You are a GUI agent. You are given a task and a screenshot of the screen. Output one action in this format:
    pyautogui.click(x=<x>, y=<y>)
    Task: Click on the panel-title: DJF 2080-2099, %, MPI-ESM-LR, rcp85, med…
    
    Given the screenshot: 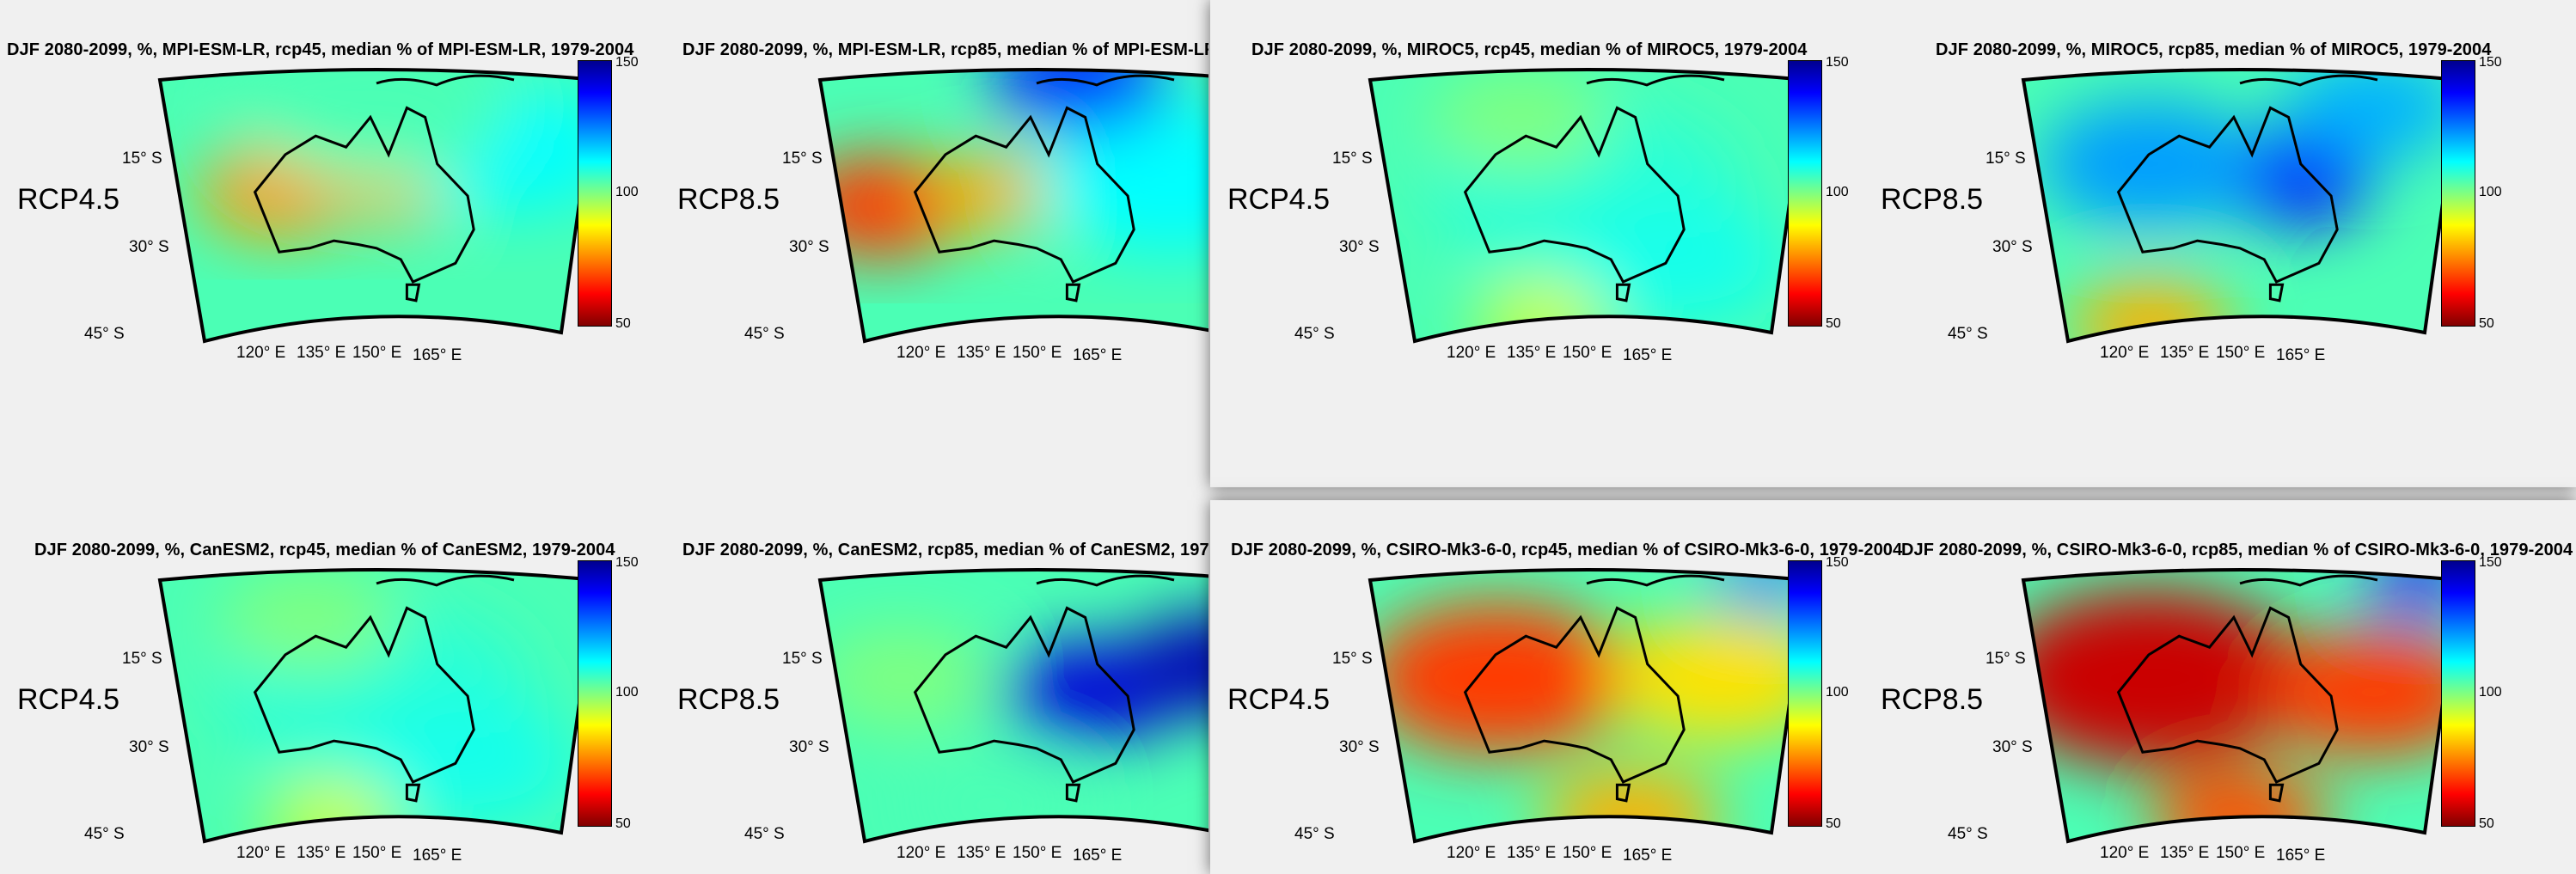 What is the action you would take?
    pyautogui.click(x=945, y=50)
    